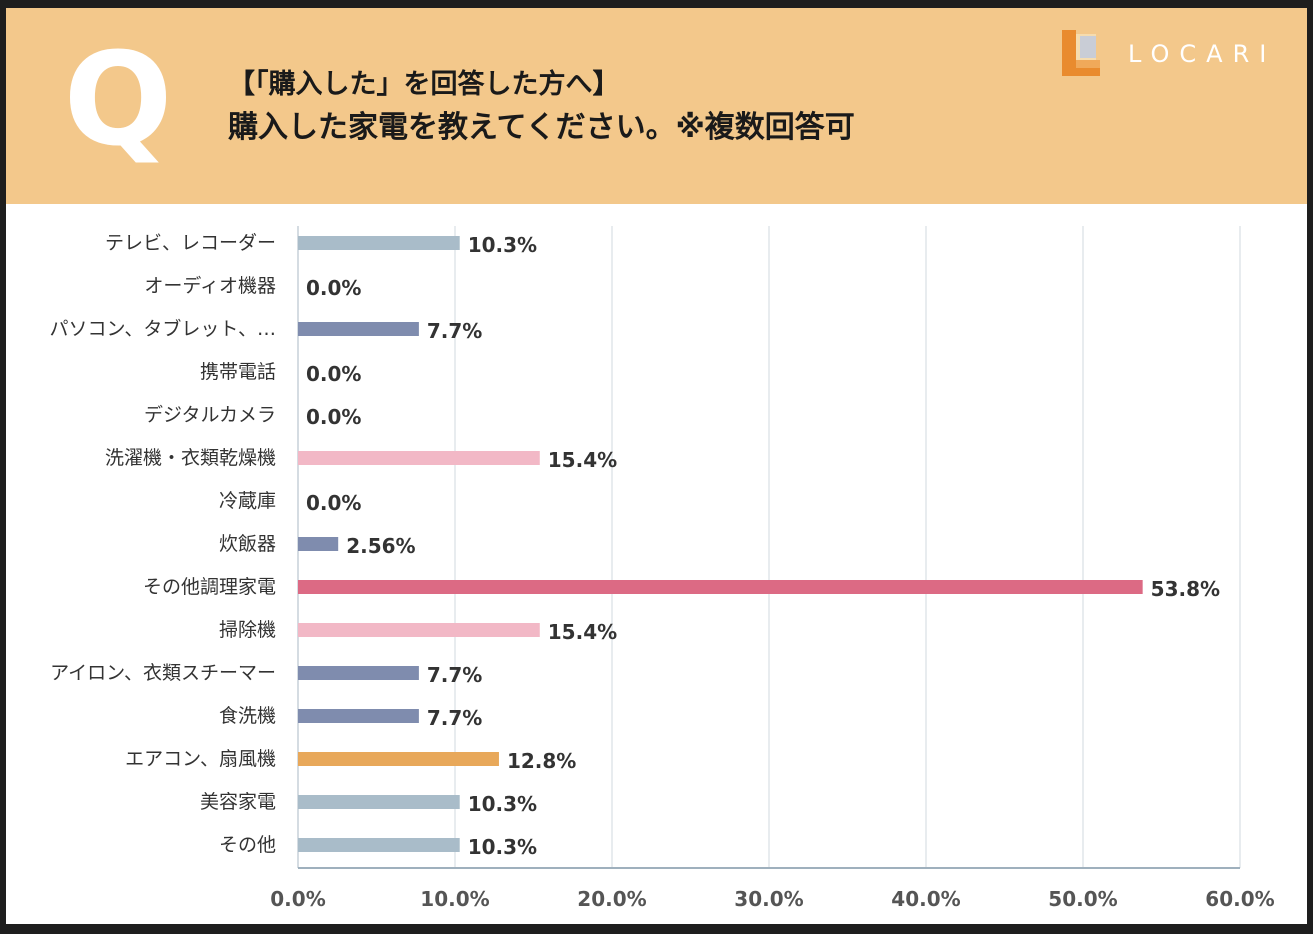  I want to click on value-label: 12.8%, so click(541, 761).